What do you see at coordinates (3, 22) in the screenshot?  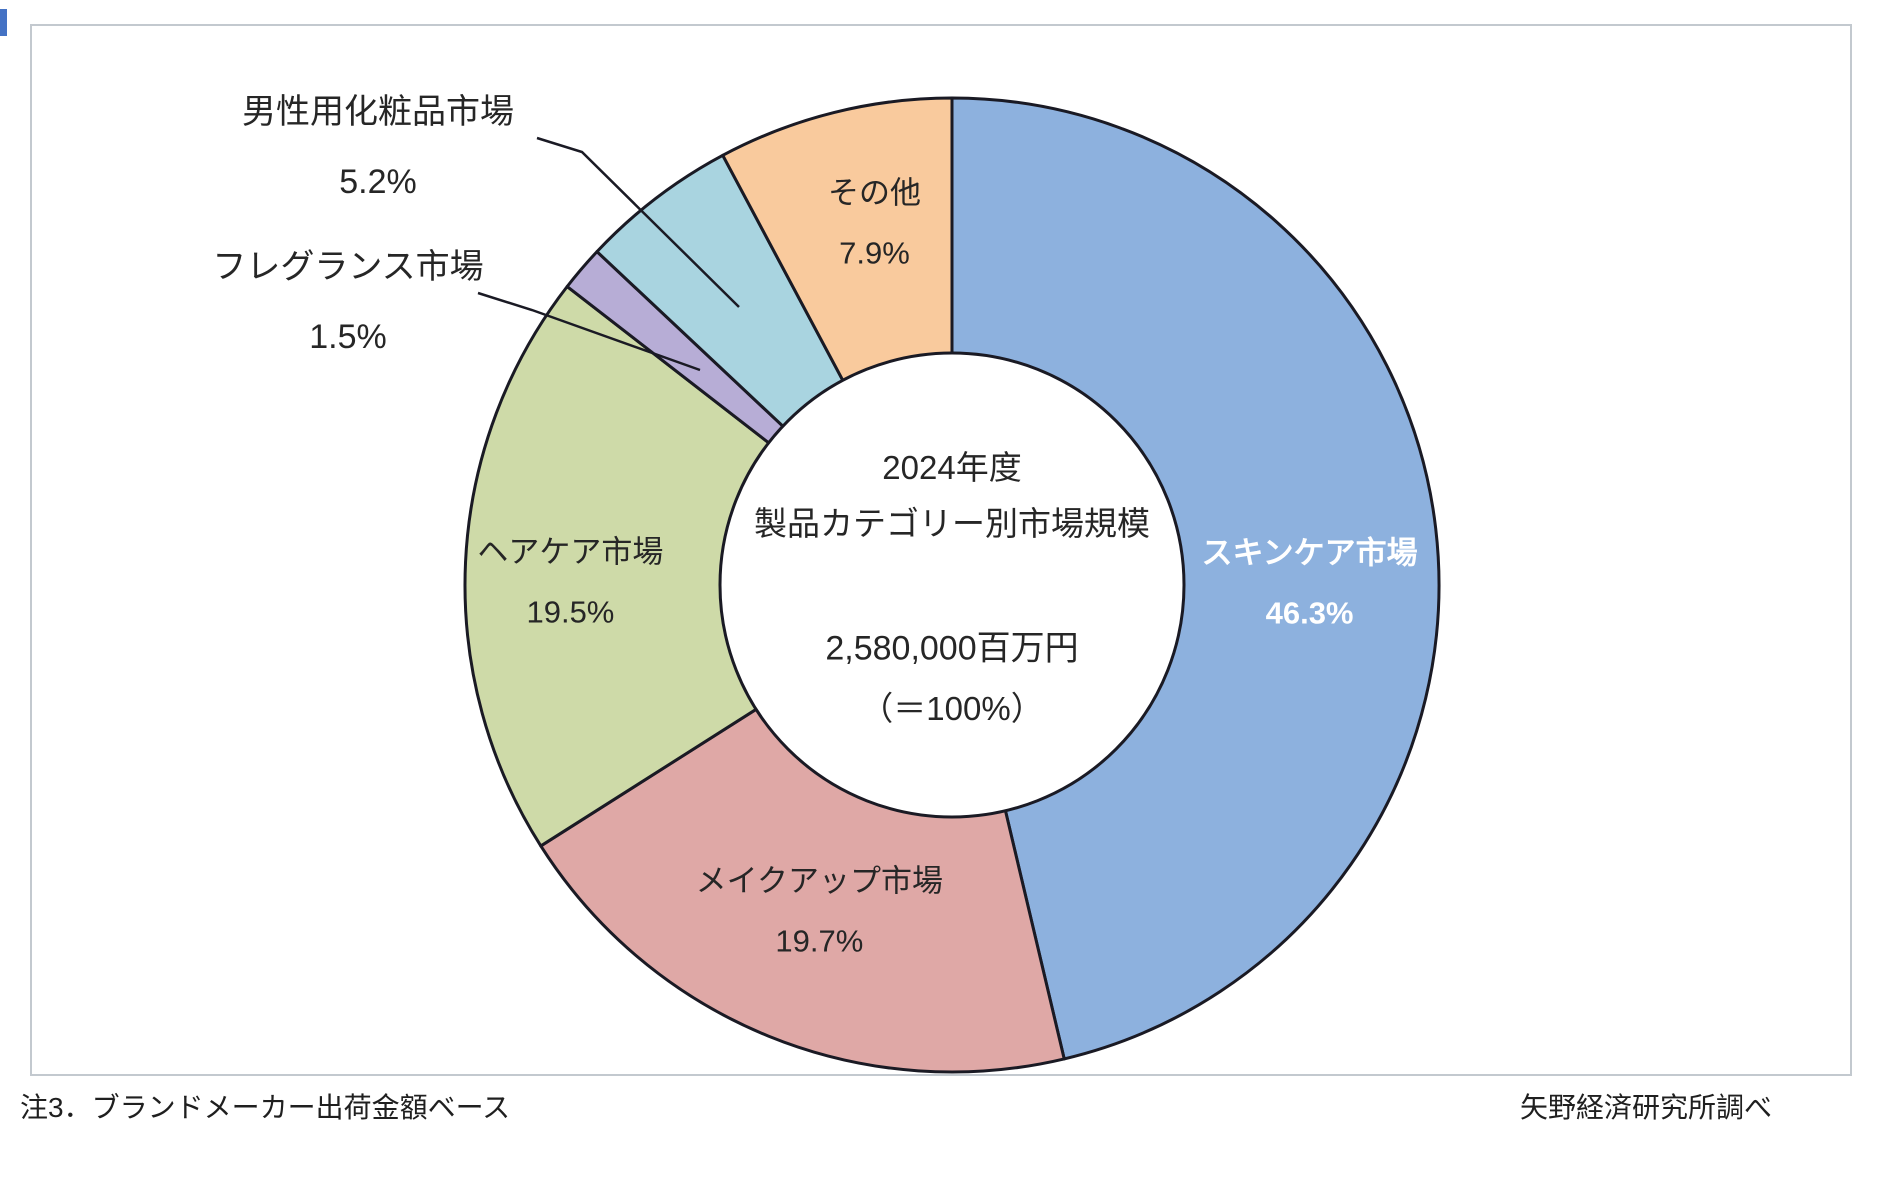 I see `screen-edge-artifact` at bounding box center [3, 22].